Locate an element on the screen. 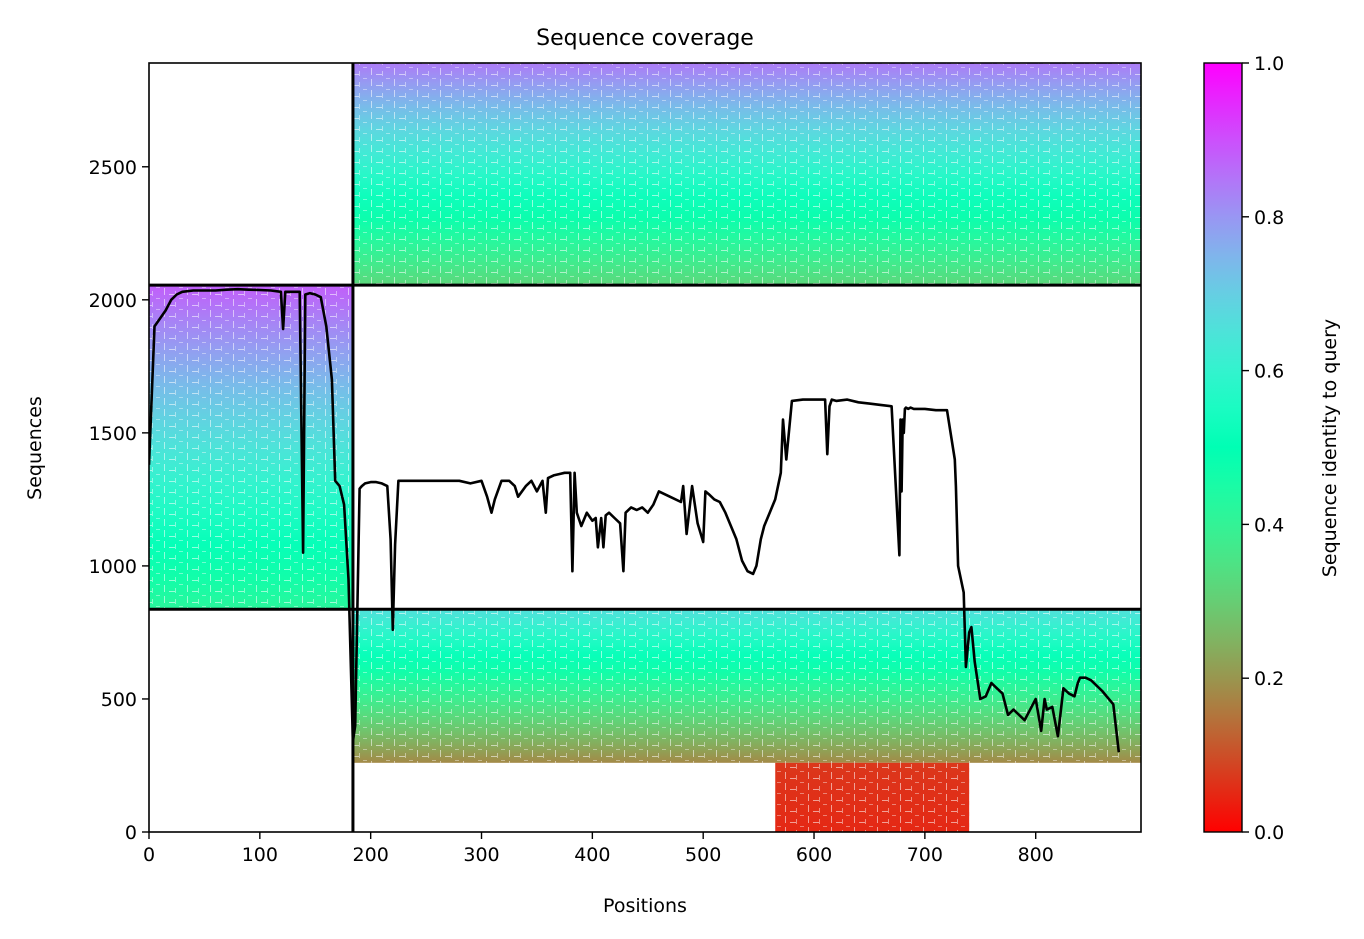  y-axis-label: Sequences is located at coordinates (35, 448).